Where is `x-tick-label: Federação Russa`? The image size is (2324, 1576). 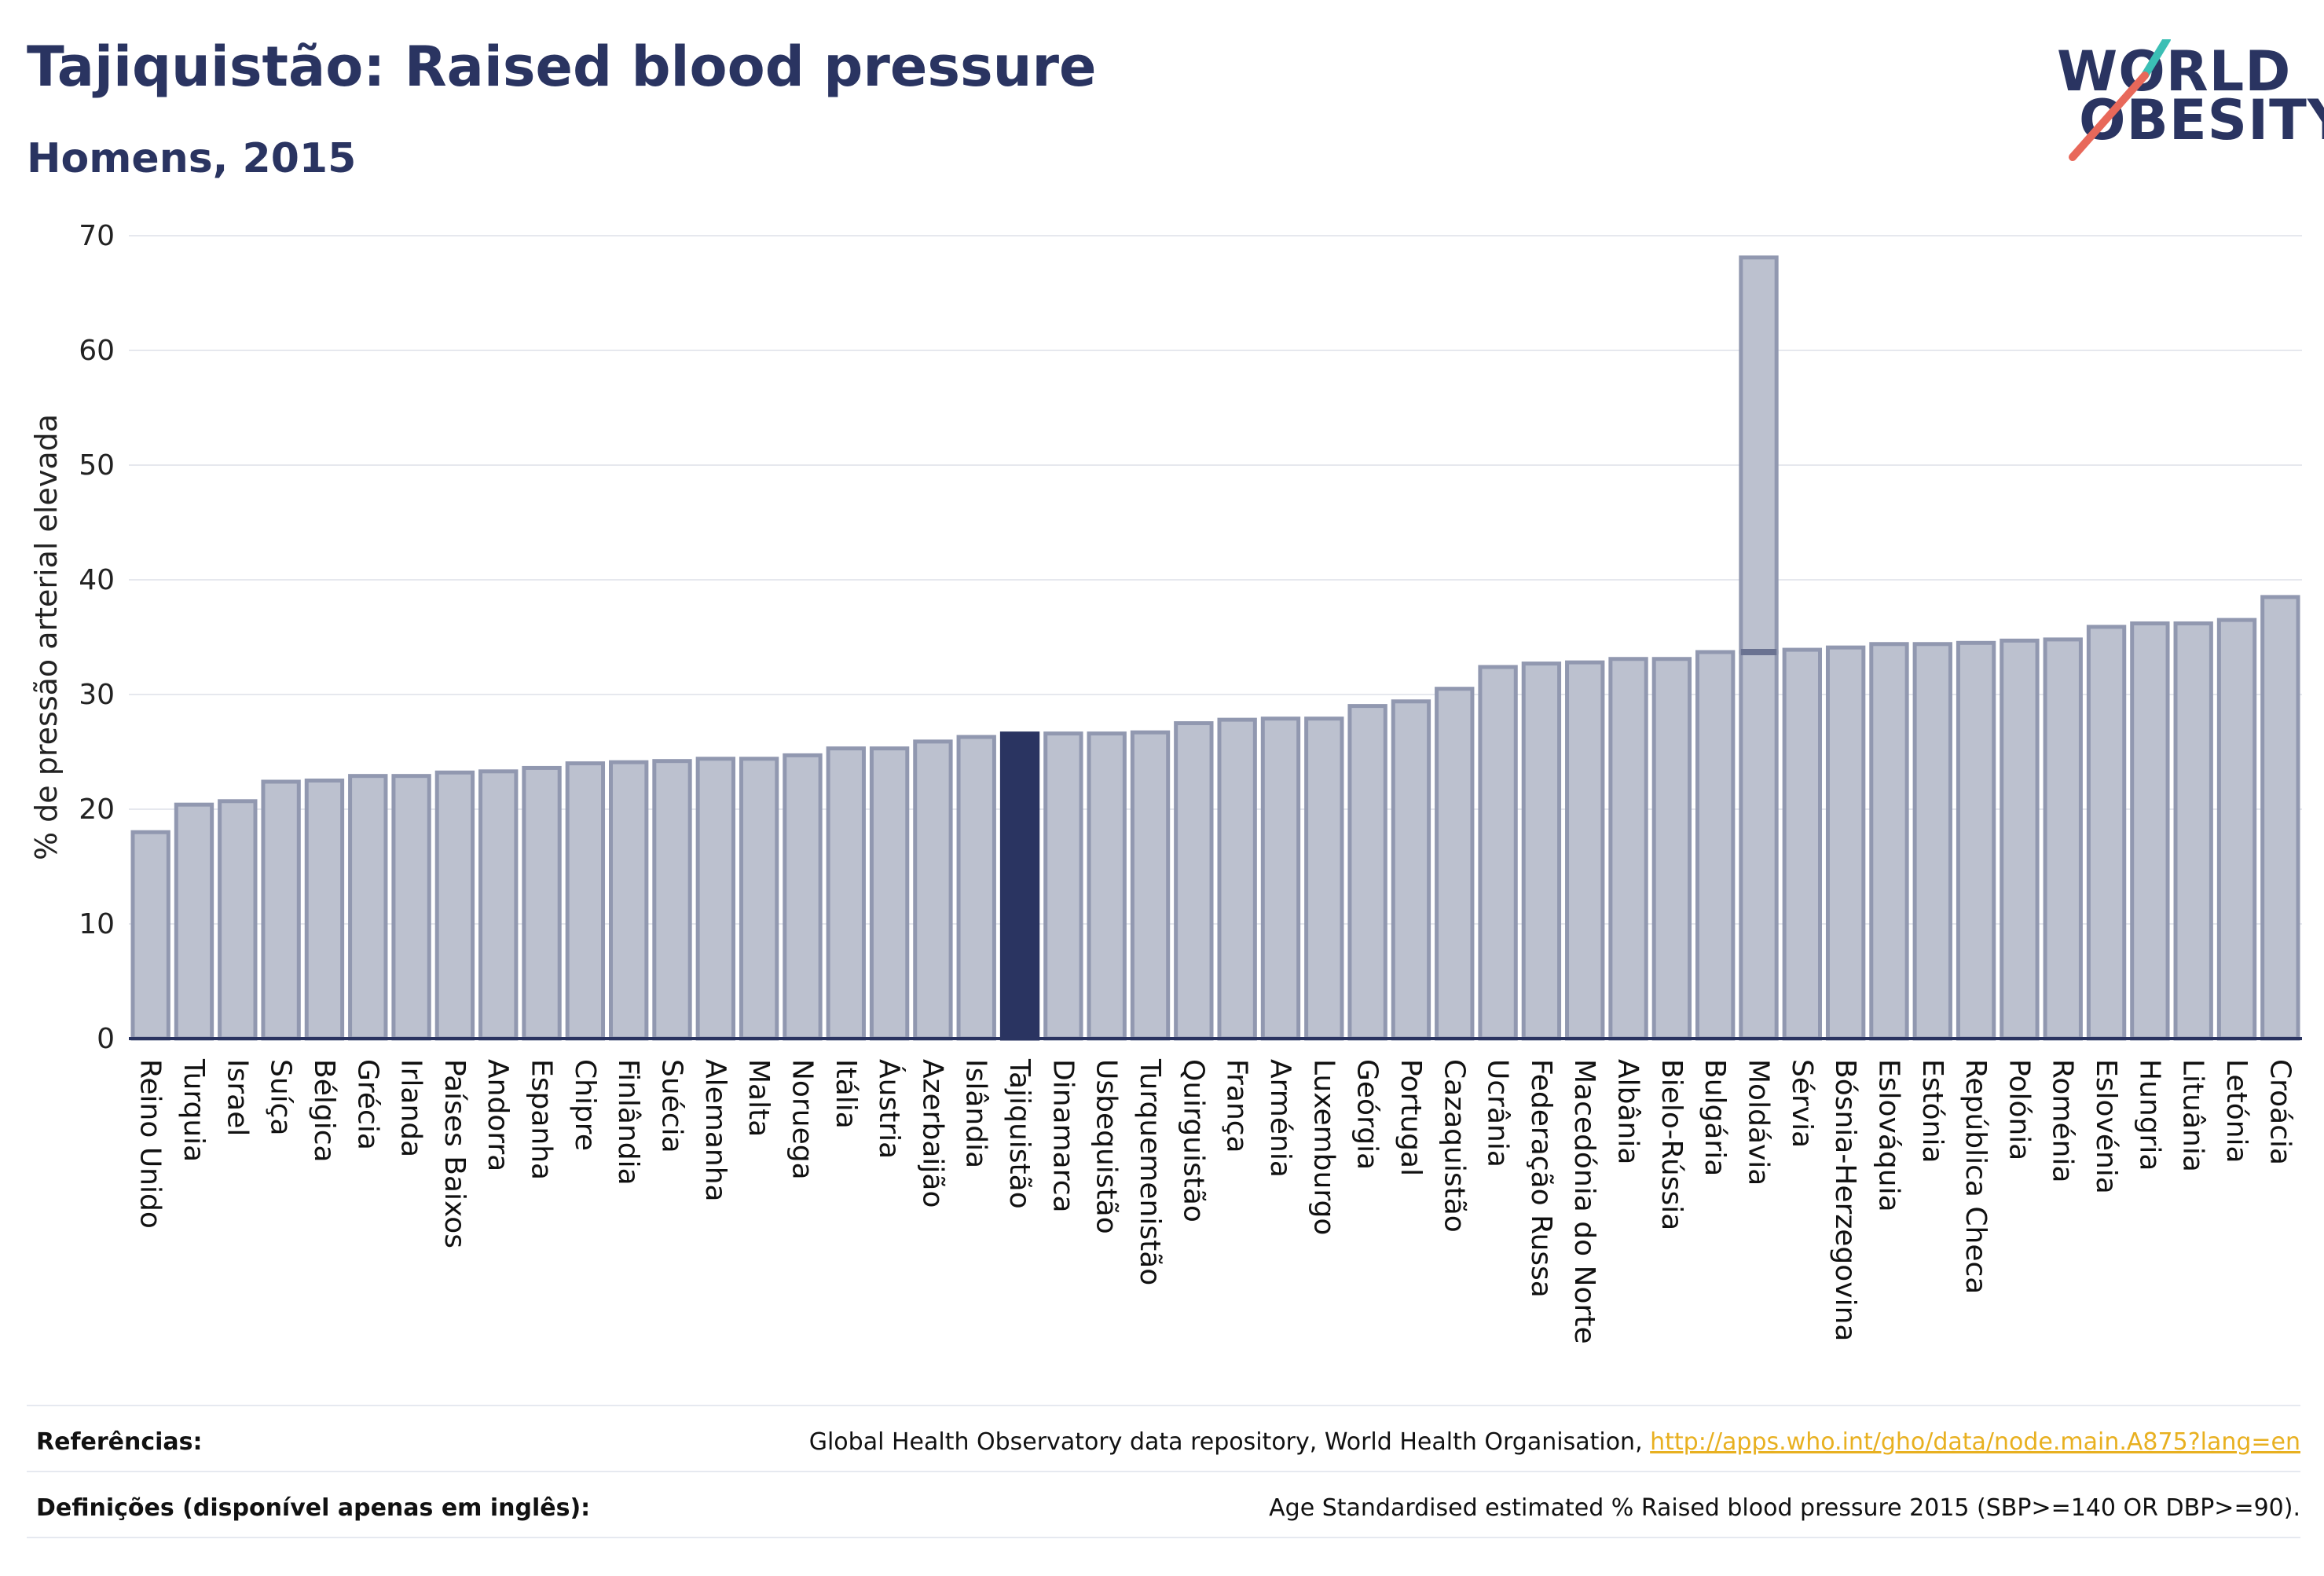
x-tick-label: Federação Russa is located at coordinates (1541, 1178).